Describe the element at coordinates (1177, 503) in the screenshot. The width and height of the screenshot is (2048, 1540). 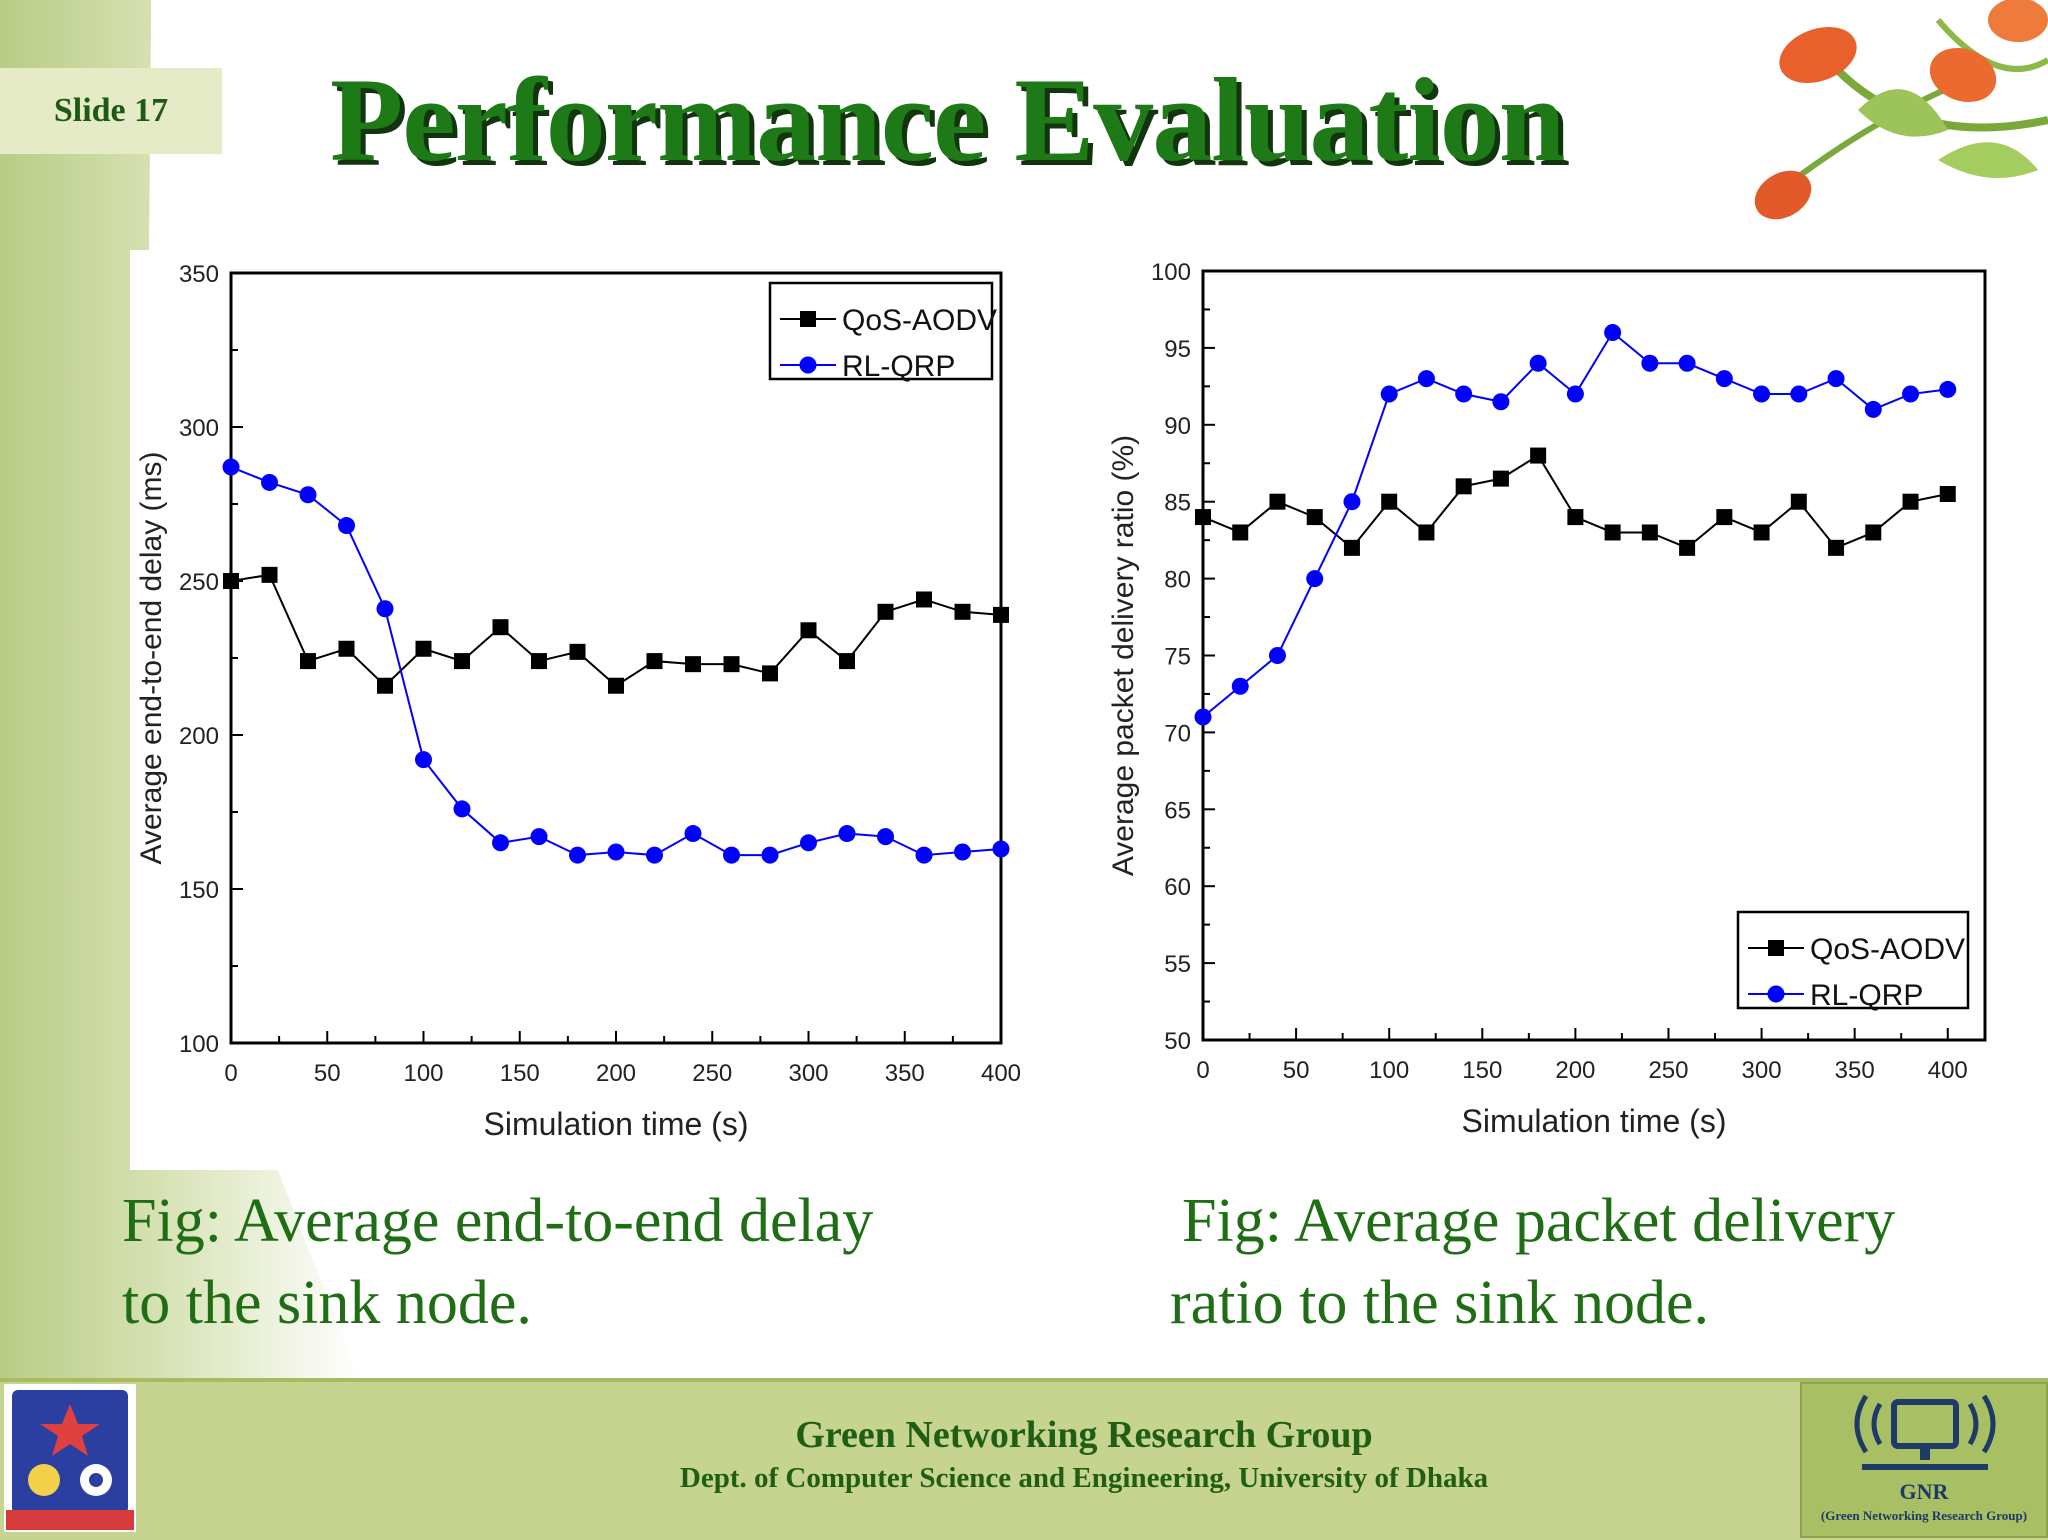
I see `y-tick-label: 85` at that location.